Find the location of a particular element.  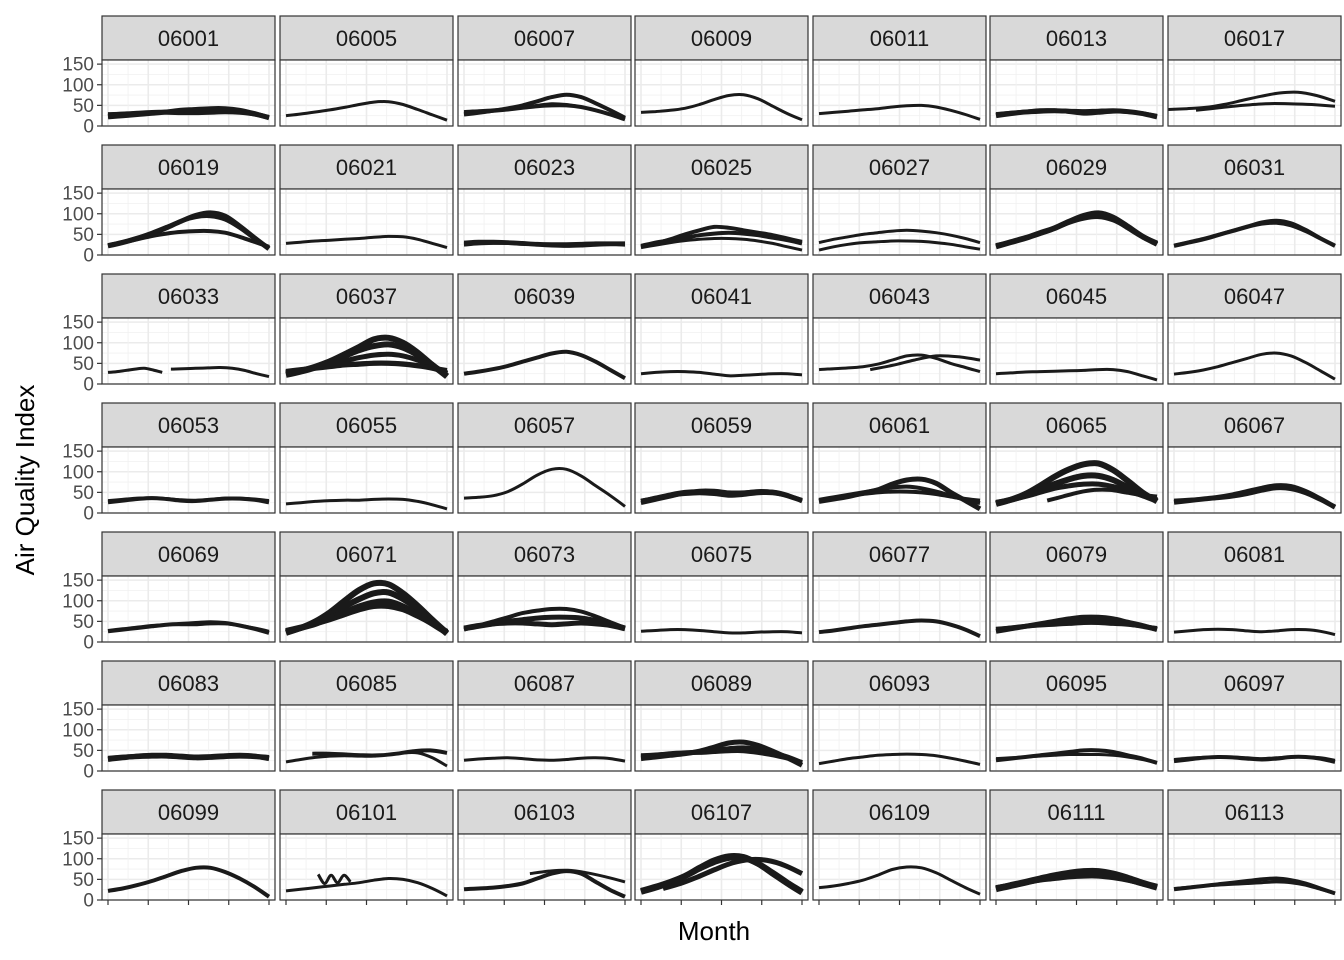

facet-panel-06045: 06045 is located at coordinates (1076, 329).